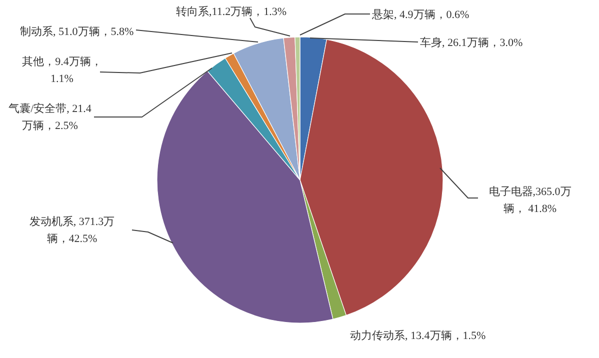 This screenshot has width=599, height=358. I want to click on slice-label: 动力传动系, 13.4万辆，1.5%, so click(418, 335).